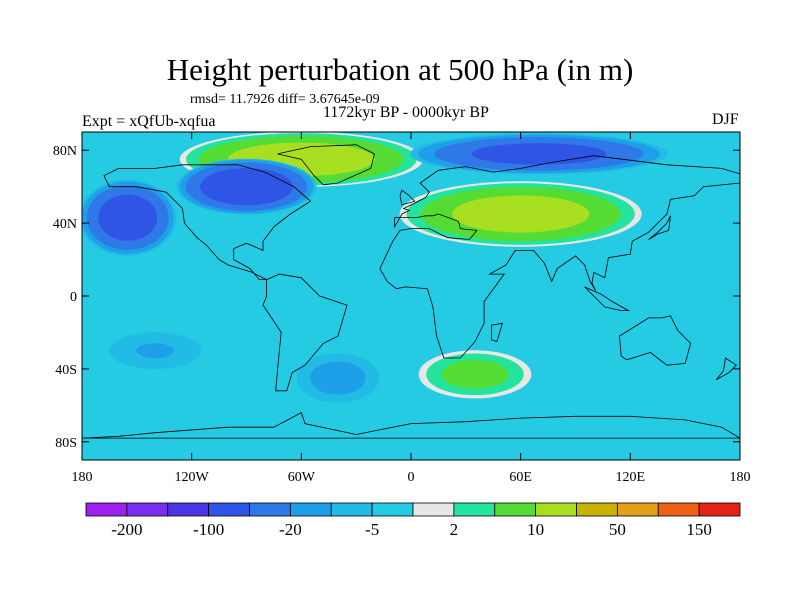 This screenshot has height=600, width=800. I want to click on colorbar-label: 50, so click(617, 529).